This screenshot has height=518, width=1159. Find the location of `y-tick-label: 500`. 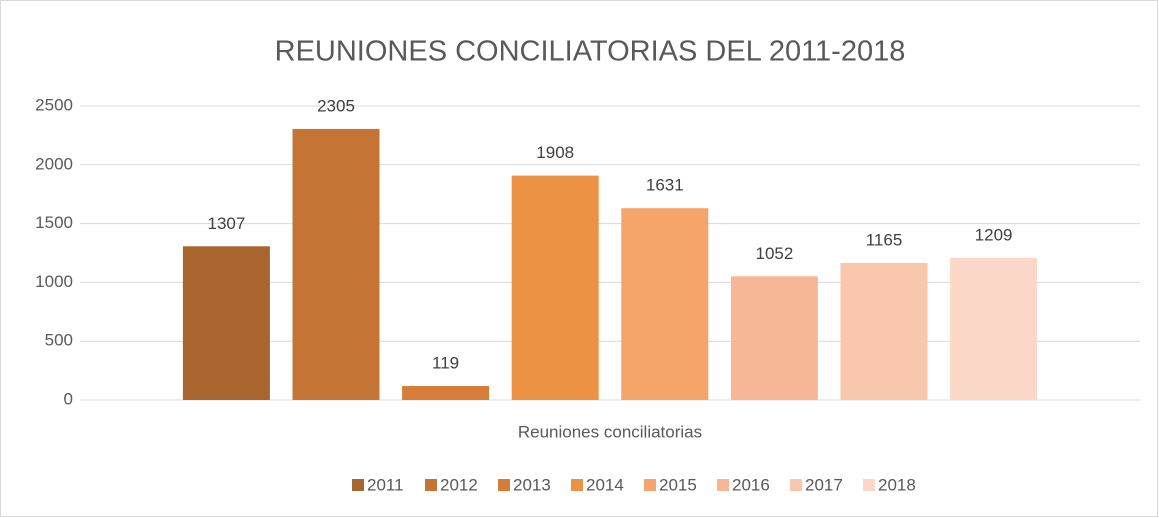

y-tick-label: 500 is located at coordinates (59, 340).